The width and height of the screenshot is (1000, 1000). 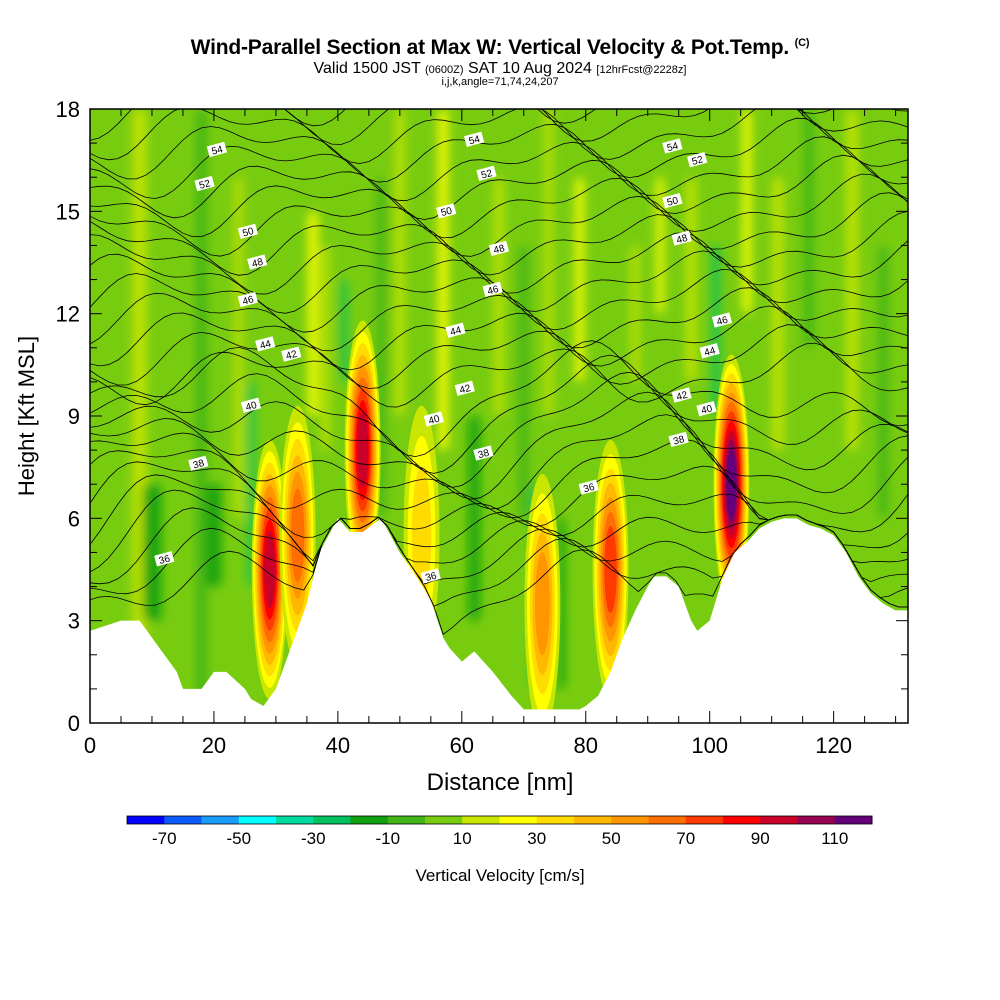 I want to click on colorbar-tick-label: -30, so click(x=313, y=838).